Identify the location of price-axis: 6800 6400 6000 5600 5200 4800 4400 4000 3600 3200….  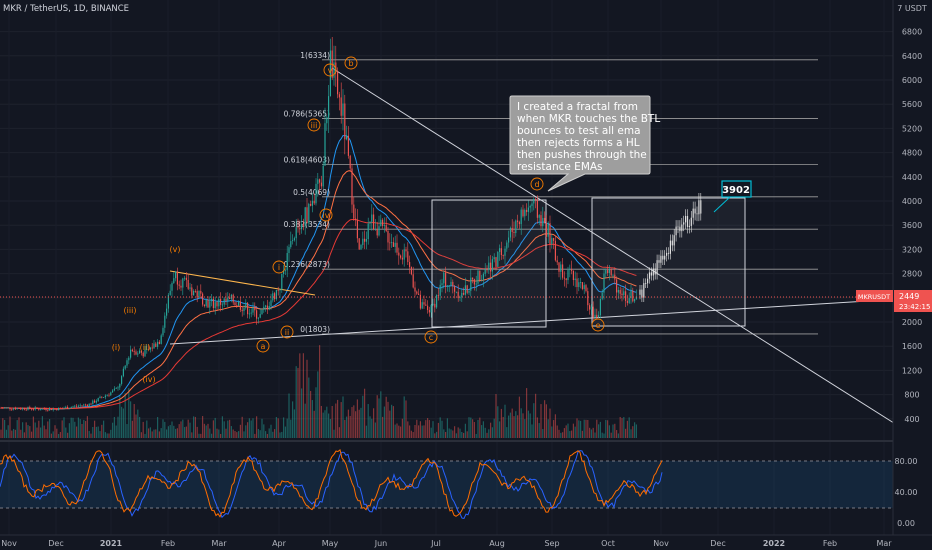
(894, 275).